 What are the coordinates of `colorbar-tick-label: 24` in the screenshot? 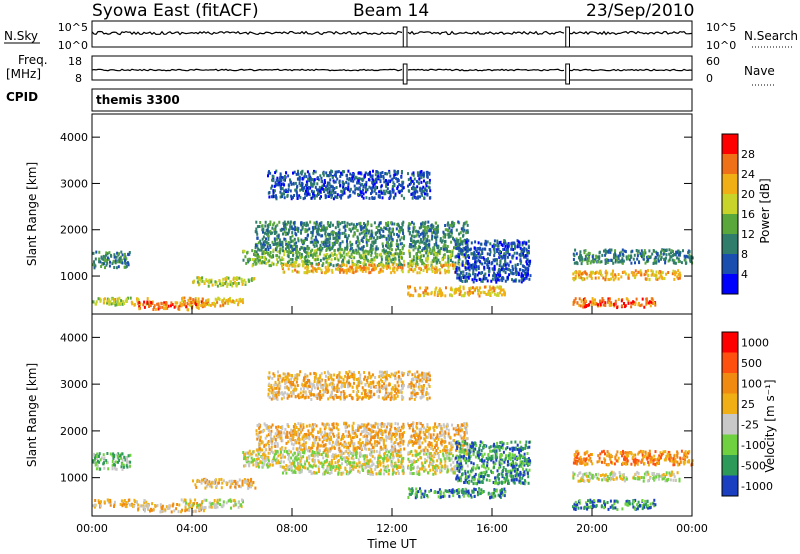 It's located at (748, 174).